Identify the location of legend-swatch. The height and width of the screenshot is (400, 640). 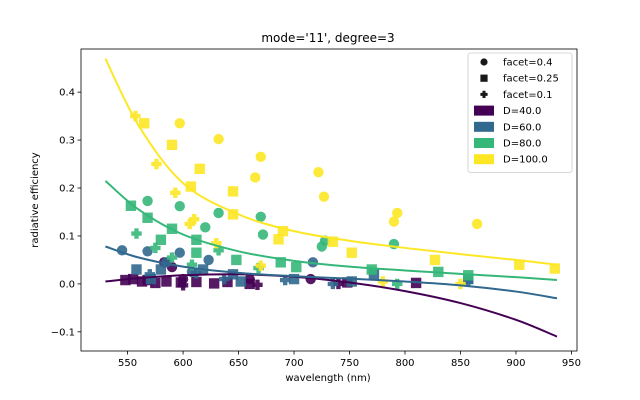
(484, 110).